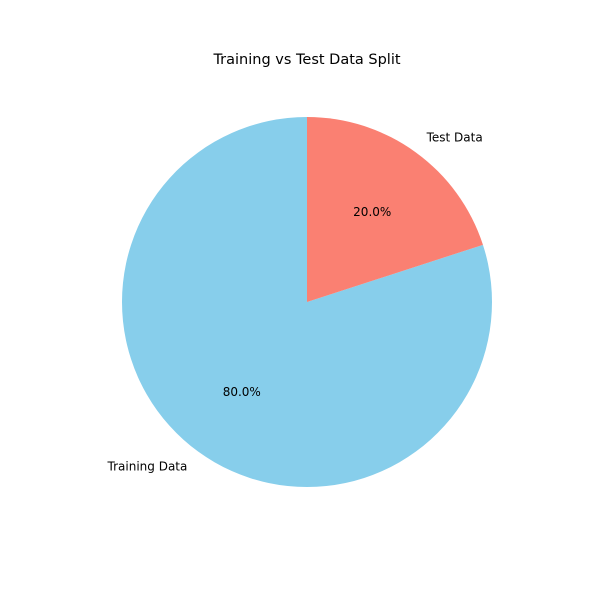 Image resolution: width=600 pixels, height=600 pixels. Describe the element at coordinates (242, 392) in the screenshot. I see `slice-percent-0: 80.0%` at that location.